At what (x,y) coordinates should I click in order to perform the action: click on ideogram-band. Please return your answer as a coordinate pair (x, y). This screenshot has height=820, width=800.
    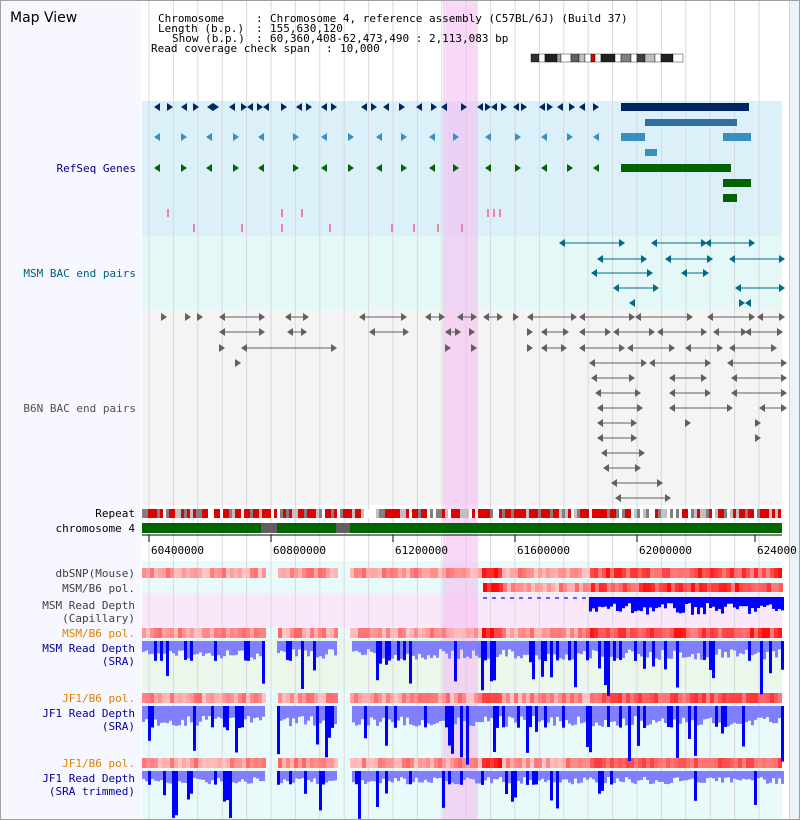
    Looking at the image, I should click on (650, 58).